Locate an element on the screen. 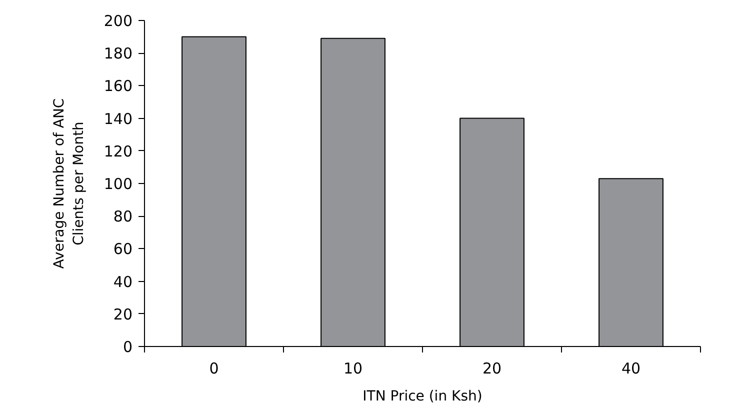 This screenshot has height=407, width=750. y-tick-label: 20 is located at coordinates (123, 314).